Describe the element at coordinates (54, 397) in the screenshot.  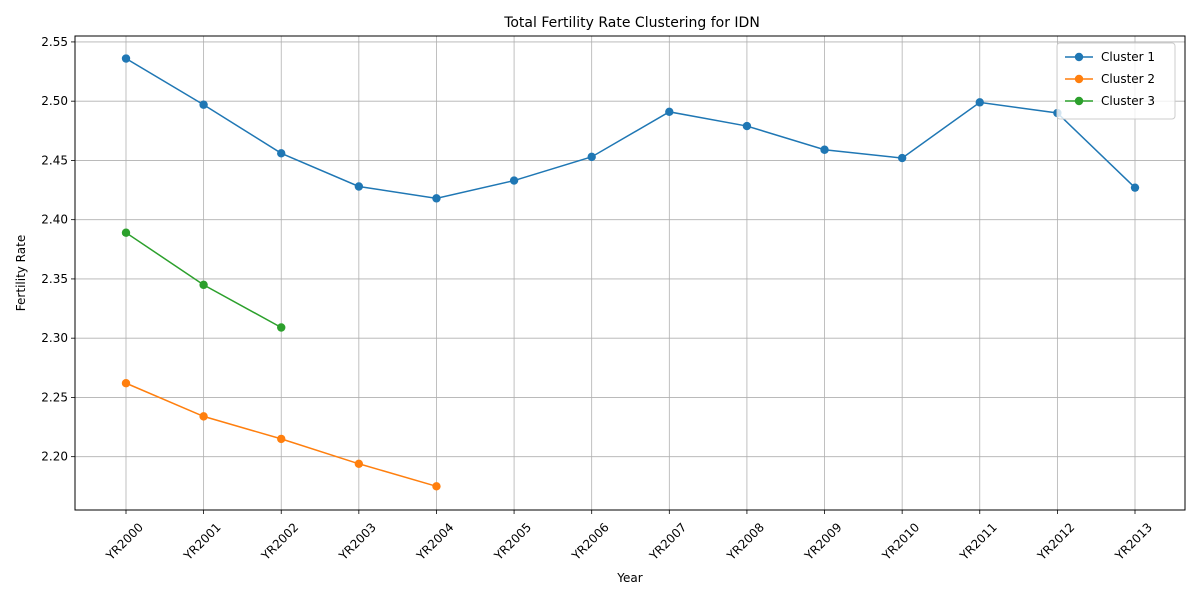
I see `y-tick-label: 2.25` at that location.